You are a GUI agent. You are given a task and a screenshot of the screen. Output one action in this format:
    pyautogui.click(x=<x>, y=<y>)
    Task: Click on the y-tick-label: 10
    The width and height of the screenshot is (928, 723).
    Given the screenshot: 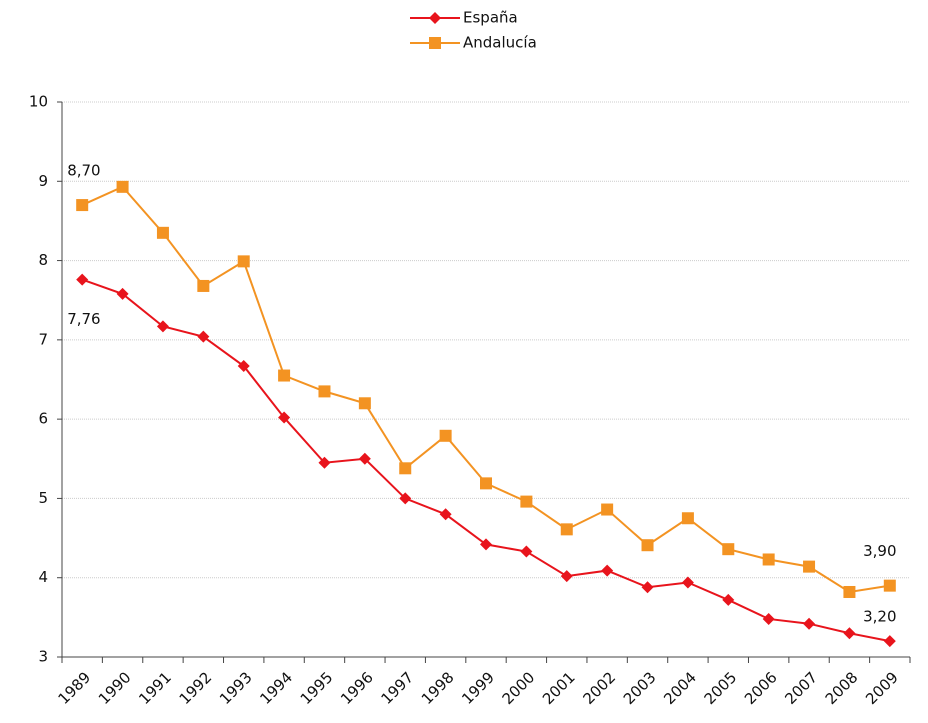 What is the action you would take?
    pyautogui.click(x=38, y=102)
    